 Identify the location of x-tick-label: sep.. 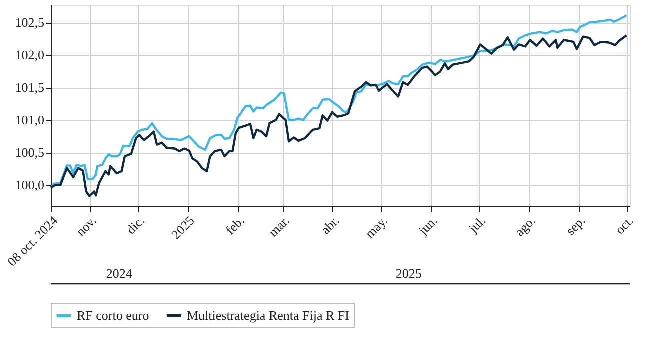
(575, 225).